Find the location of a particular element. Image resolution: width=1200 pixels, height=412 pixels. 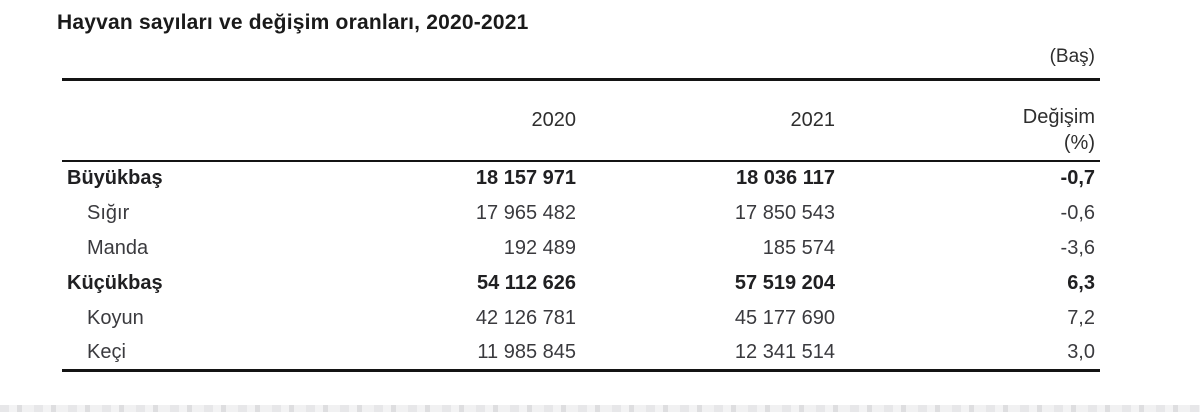

value-change: 3,0 is located at coordinates (967, 353).